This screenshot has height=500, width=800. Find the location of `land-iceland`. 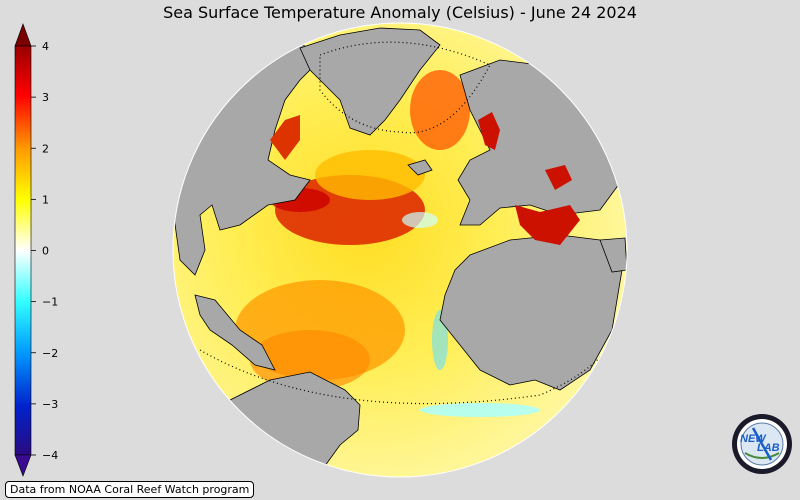

land-iceland is located at coordinates (420, 167).